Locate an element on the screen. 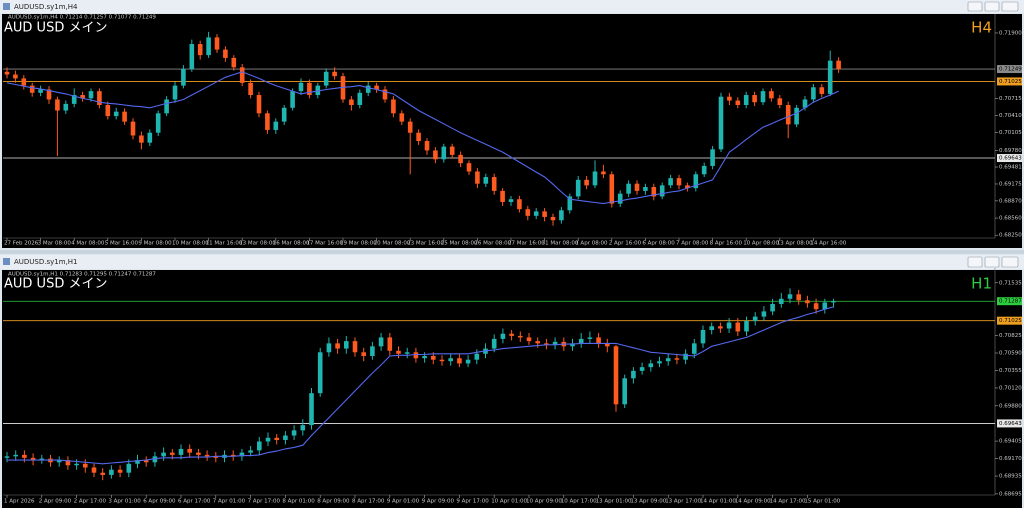  x-tick-label: 14 Apr 16:00 is located at coordinates (828, 244).